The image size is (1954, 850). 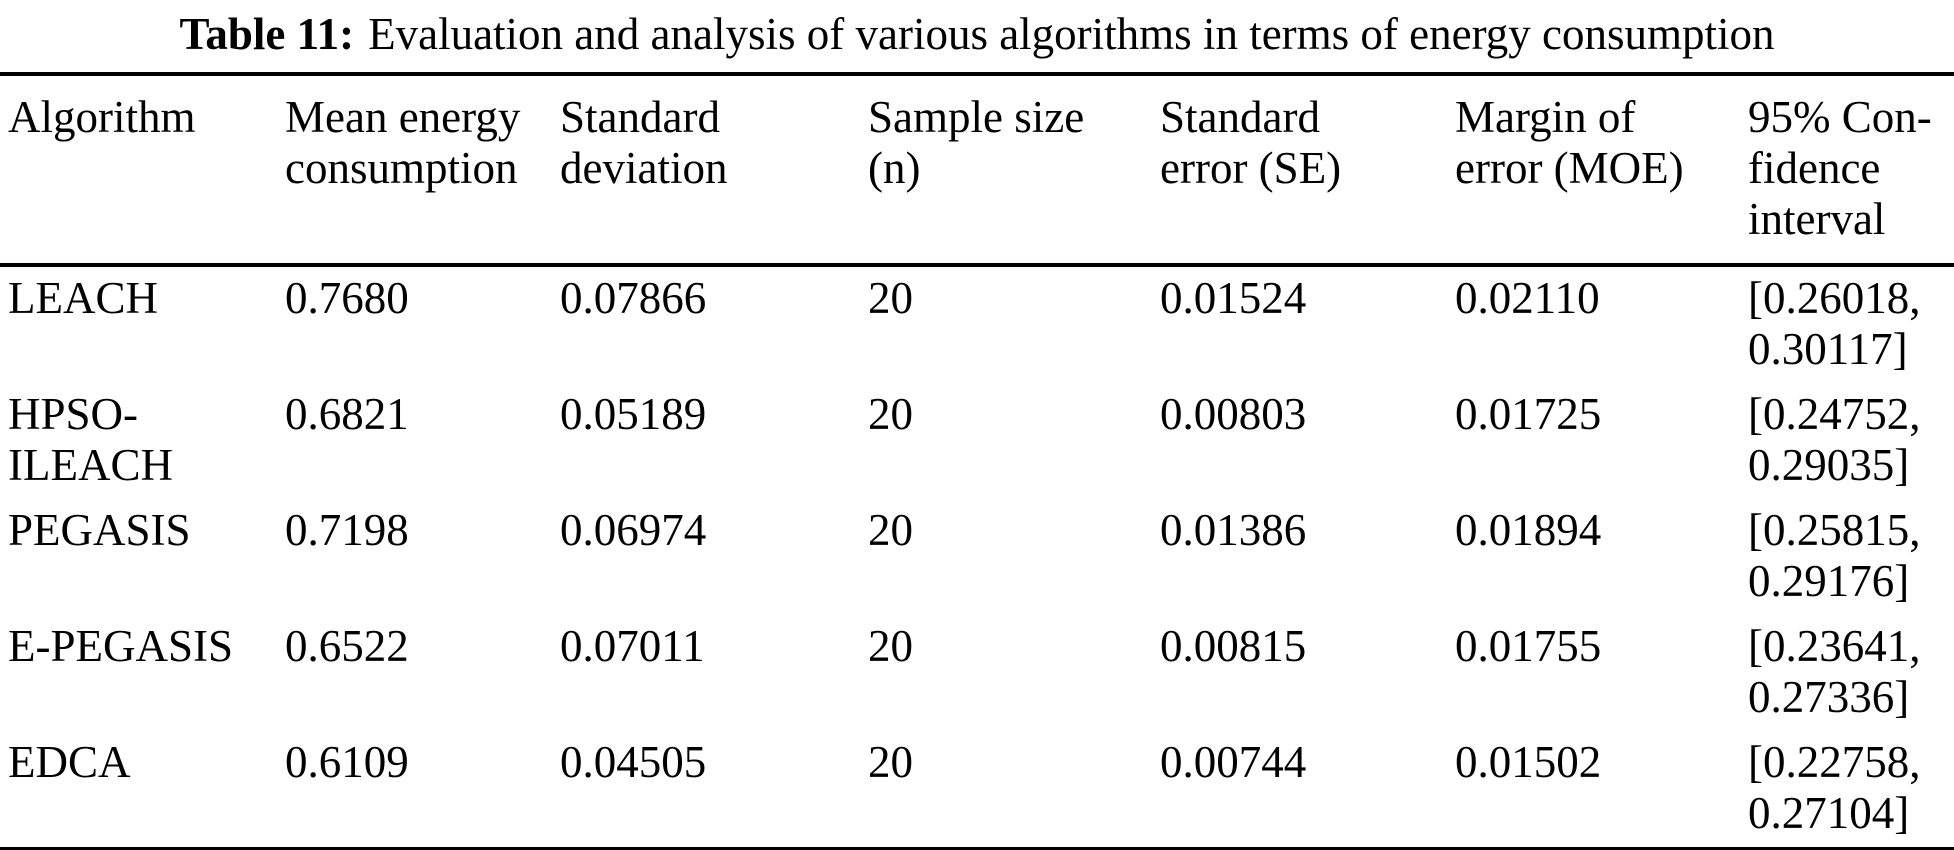 I want to click on cell-std_dev: 0.07866, so click(x=633, y=298).